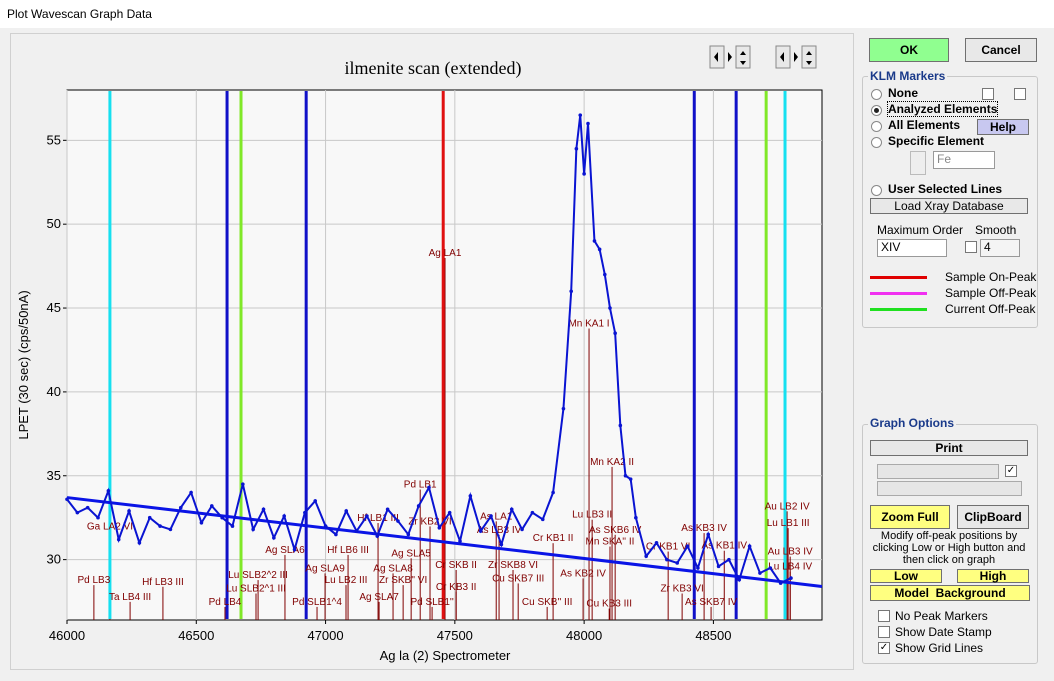  I want to click on klm-label: As LA1, so click(496, 516).